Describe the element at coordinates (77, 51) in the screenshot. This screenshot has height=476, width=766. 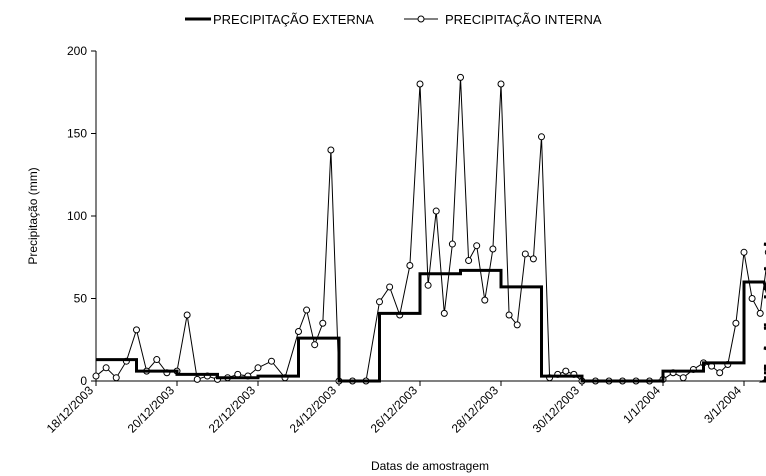
I see `y-tick-label: 200` at that location.